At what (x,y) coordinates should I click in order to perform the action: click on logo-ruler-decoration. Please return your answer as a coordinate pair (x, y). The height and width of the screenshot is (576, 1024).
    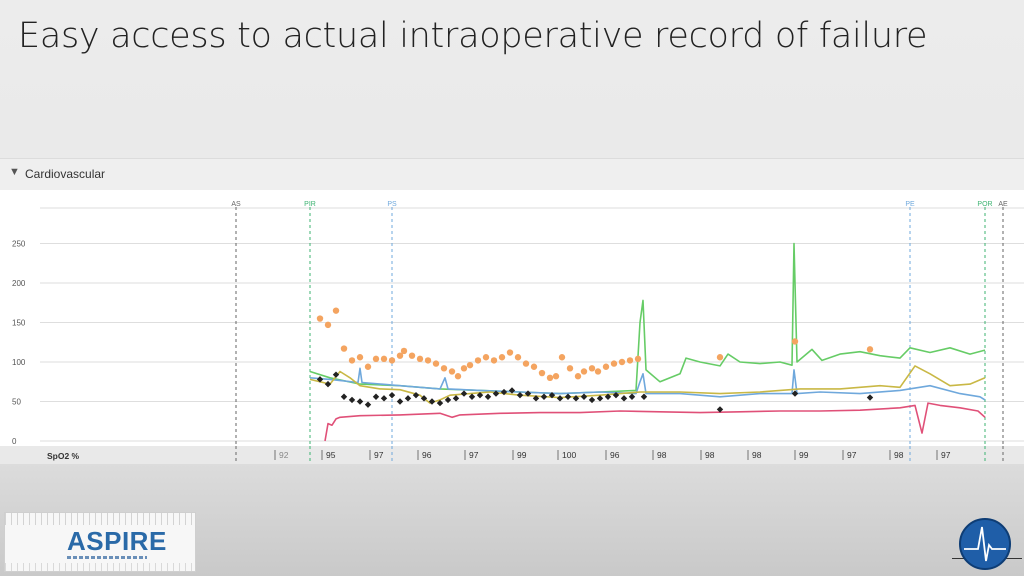
    Looking at the image, I should click on (100, 519).